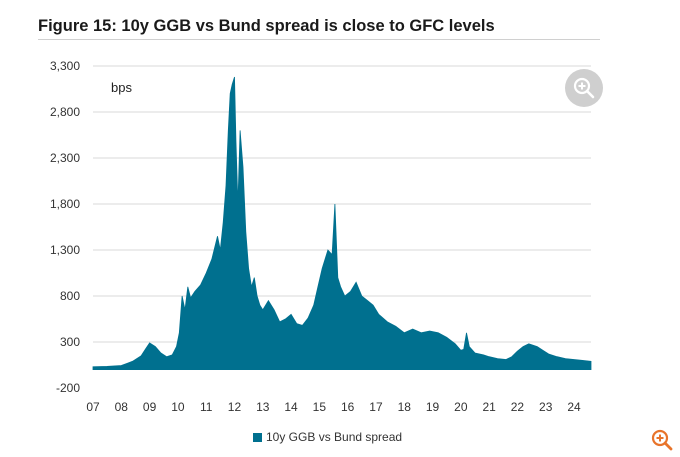 Image resolution: width=680 pixels, height=457 pixels. I want to click on x-axis-ticks: 07 08 09 10 11 12 13 14 15 16 17 18 19 20 21 22 23 24, so click(333, 407).